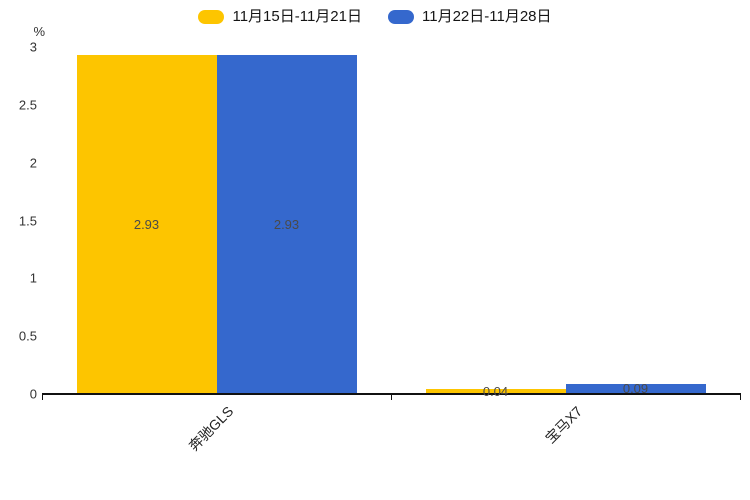  I want to click on x-axis-label-1: 宝马X7, so click(563, 425).